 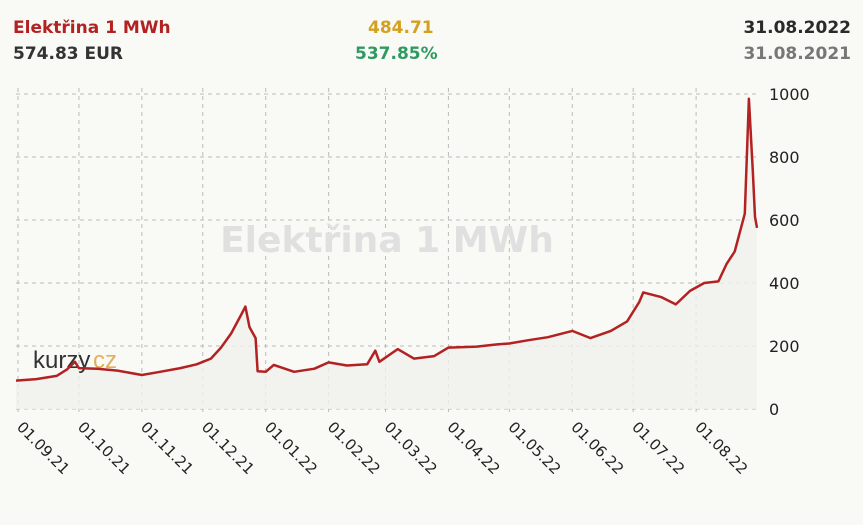 What do you see at coordinates (61, 360) in the screenshot?
I see `logo-kurzy: kurzy` at bounding box center [61, 360].